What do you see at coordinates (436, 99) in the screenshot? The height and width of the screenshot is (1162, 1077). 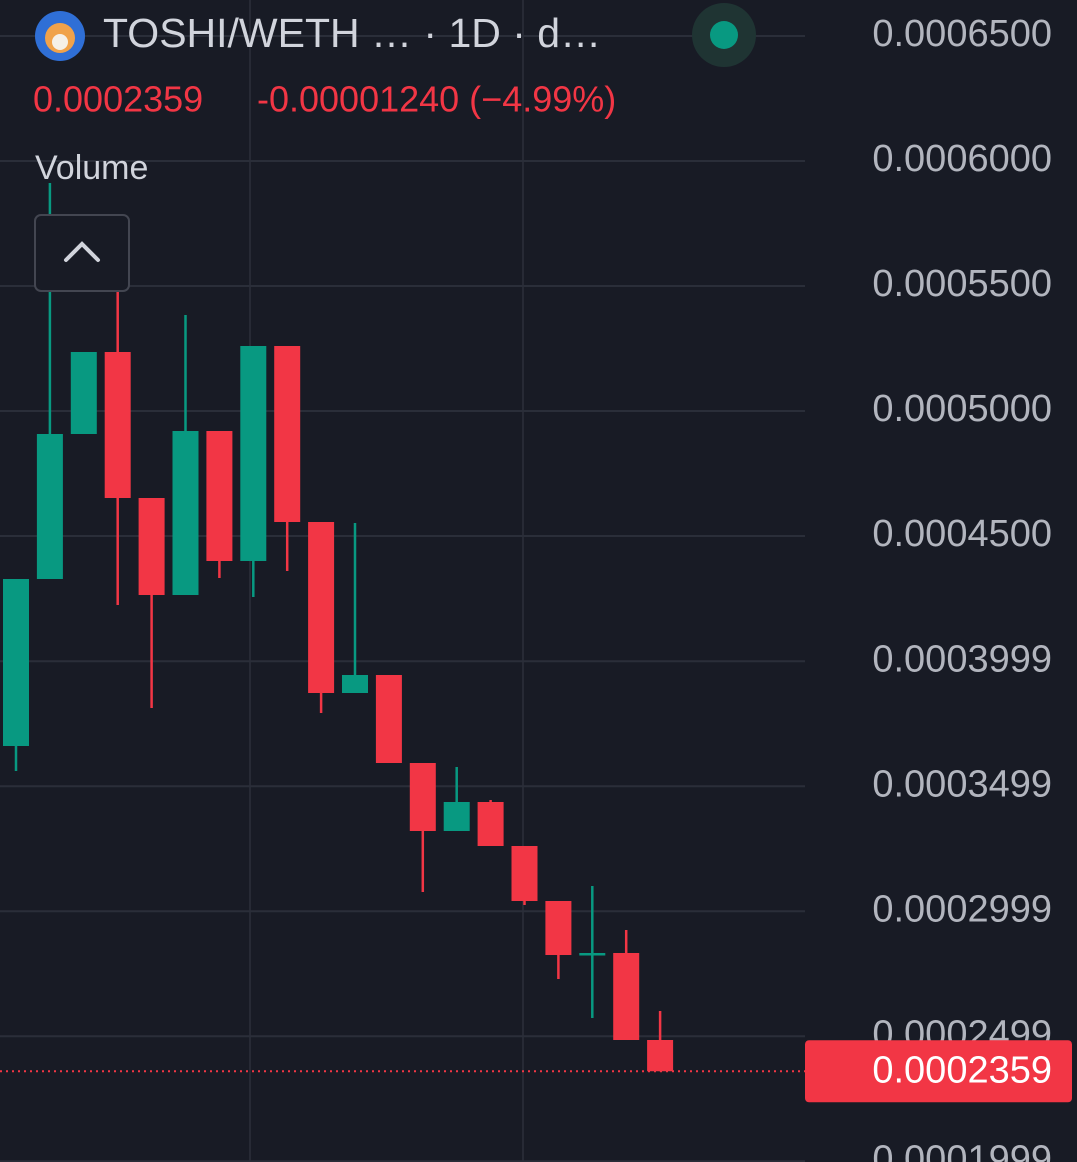 I see `change-value: -0.00001240 (−4.99%)` at bounding box center [436, 99].